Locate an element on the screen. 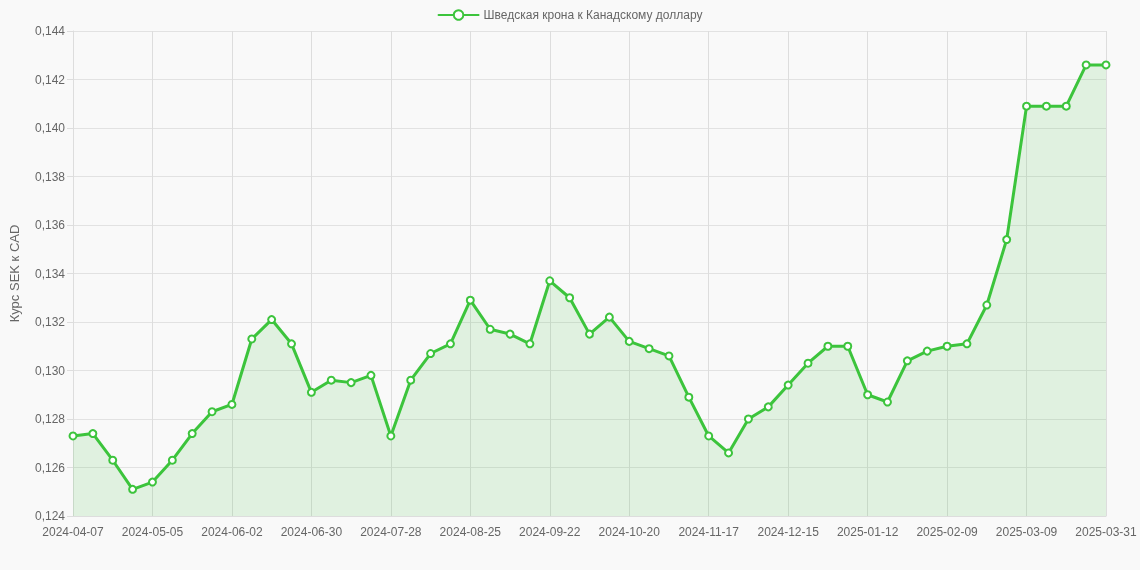 The width and height of the screenshot is (1140, 570). x-tick-label: 2024-09-22 is located at coordinates (550, 532).